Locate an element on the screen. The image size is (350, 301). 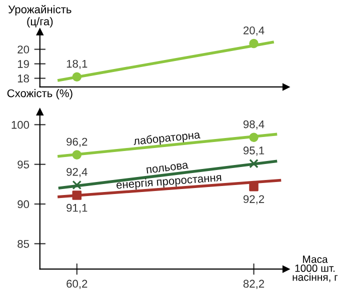
y-tick-label: 19 is located at coordinates (23, 64).